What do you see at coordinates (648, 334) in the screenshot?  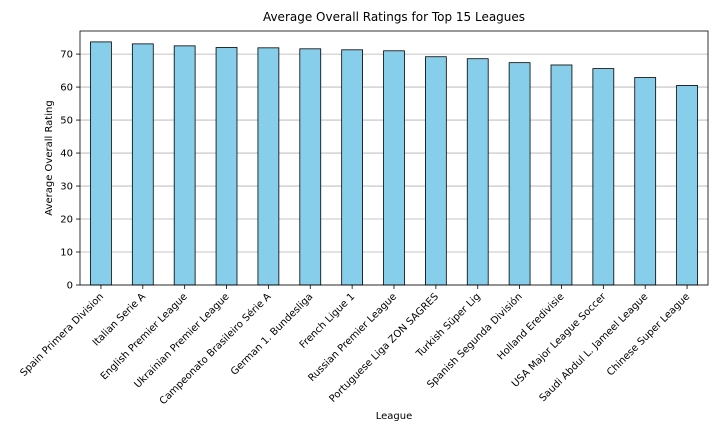 I see `x-tick-label-14: Chinese Super League` at bounding box center [648, 334].